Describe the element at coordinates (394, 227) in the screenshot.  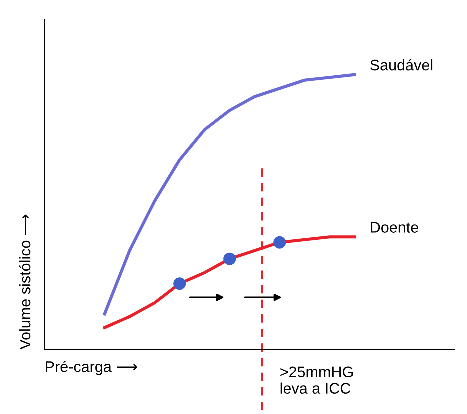
I see `series-label: Doente` at that location.